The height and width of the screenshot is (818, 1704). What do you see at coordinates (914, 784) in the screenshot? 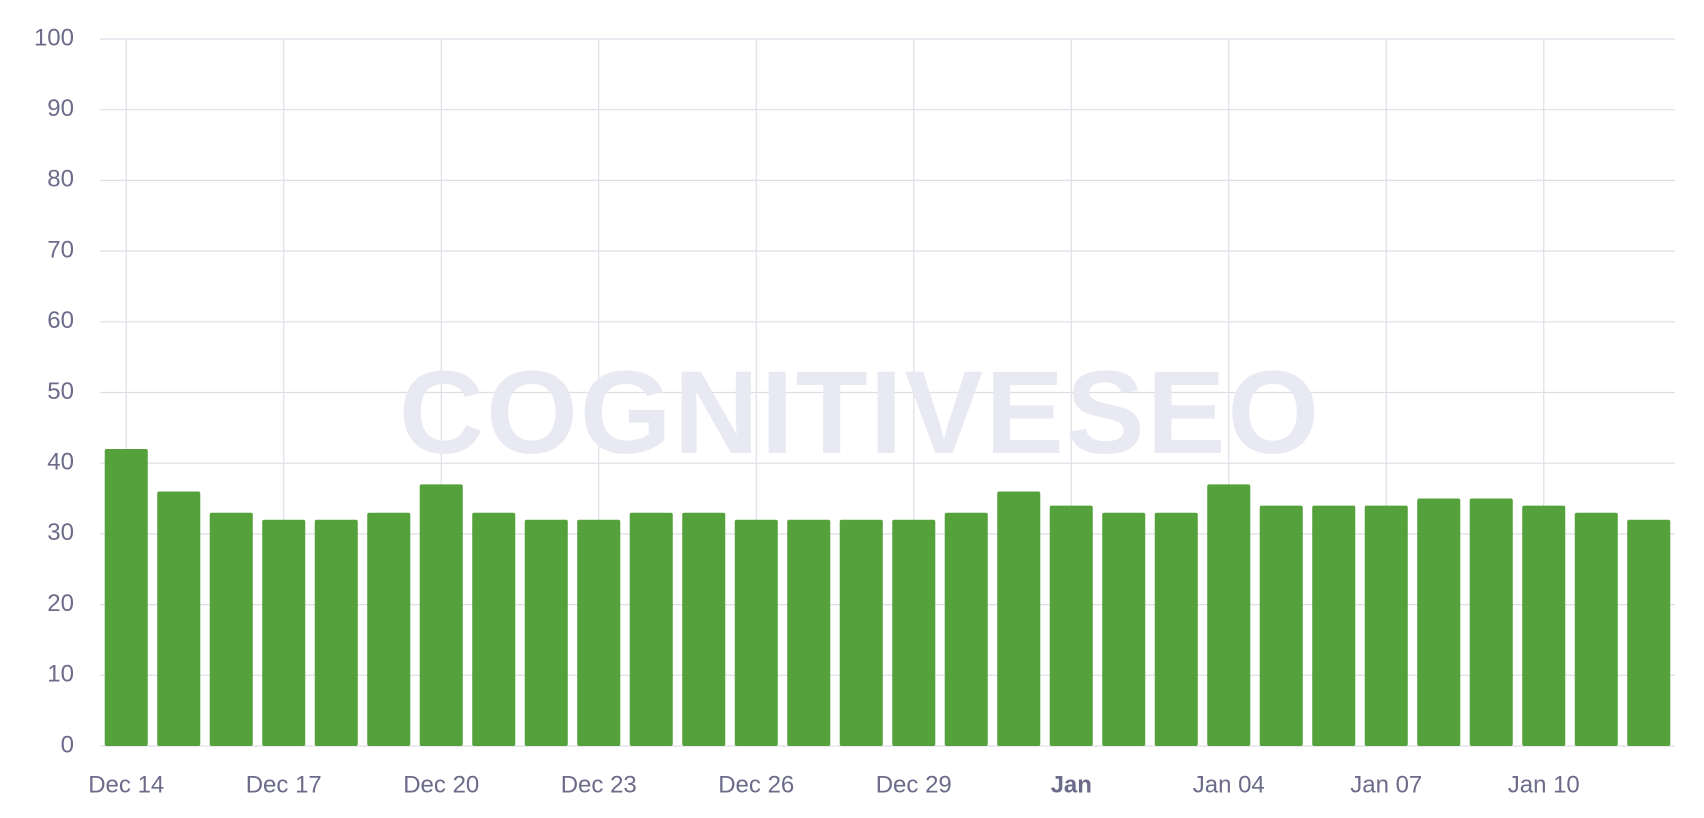
I see `x-tick-label: Dec 29` at bounding box center [914, 784].